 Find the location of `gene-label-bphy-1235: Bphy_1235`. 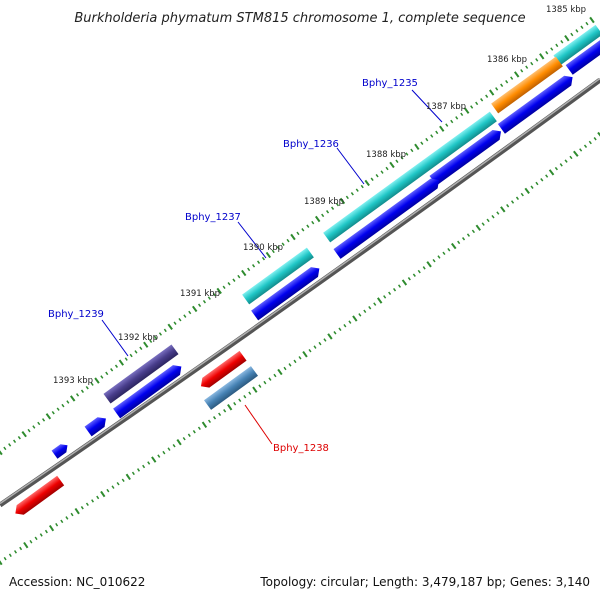

gene-label-bphy-1235: Bphy_1235 is located at coordinates (390, 83).